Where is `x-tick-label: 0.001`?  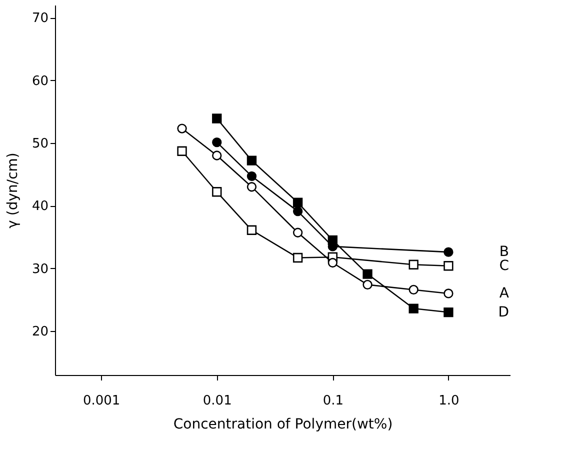 x-tick-label: 0.001 is located at coordinates (101, 401).